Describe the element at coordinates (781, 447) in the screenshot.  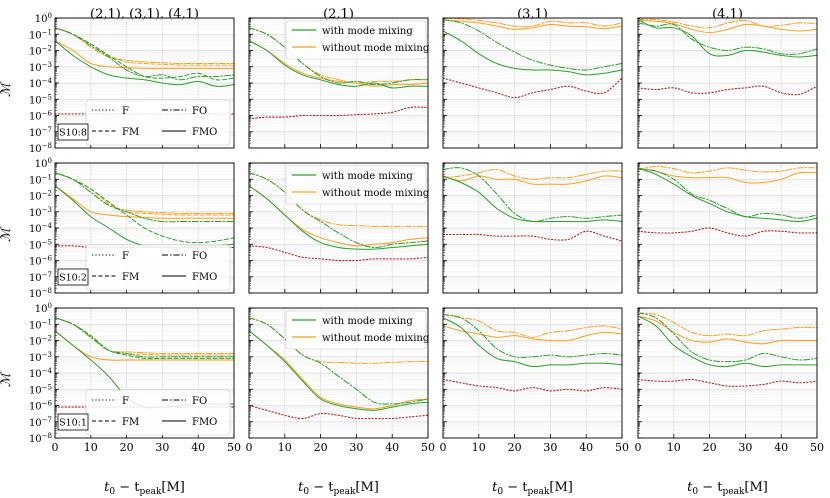
I see `x-tick-label: 40` at that location.